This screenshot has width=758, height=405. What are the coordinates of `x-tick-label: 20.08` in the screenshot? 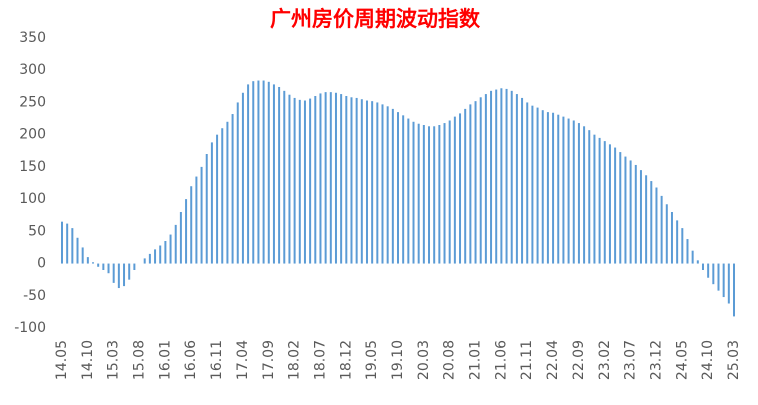 It's located at (450, 360).